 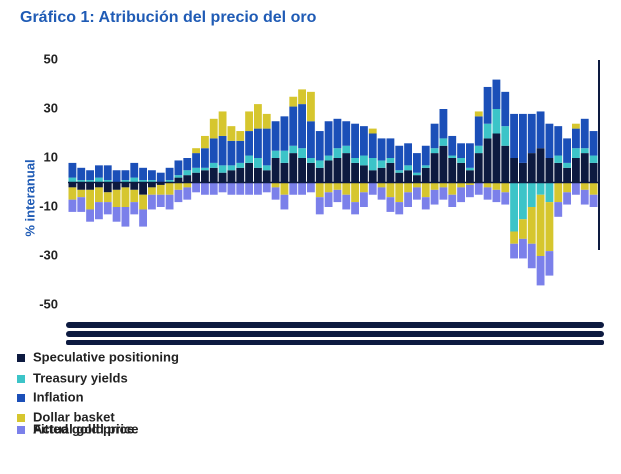 I want to click on x-label-band, so click(x=335, y=333).